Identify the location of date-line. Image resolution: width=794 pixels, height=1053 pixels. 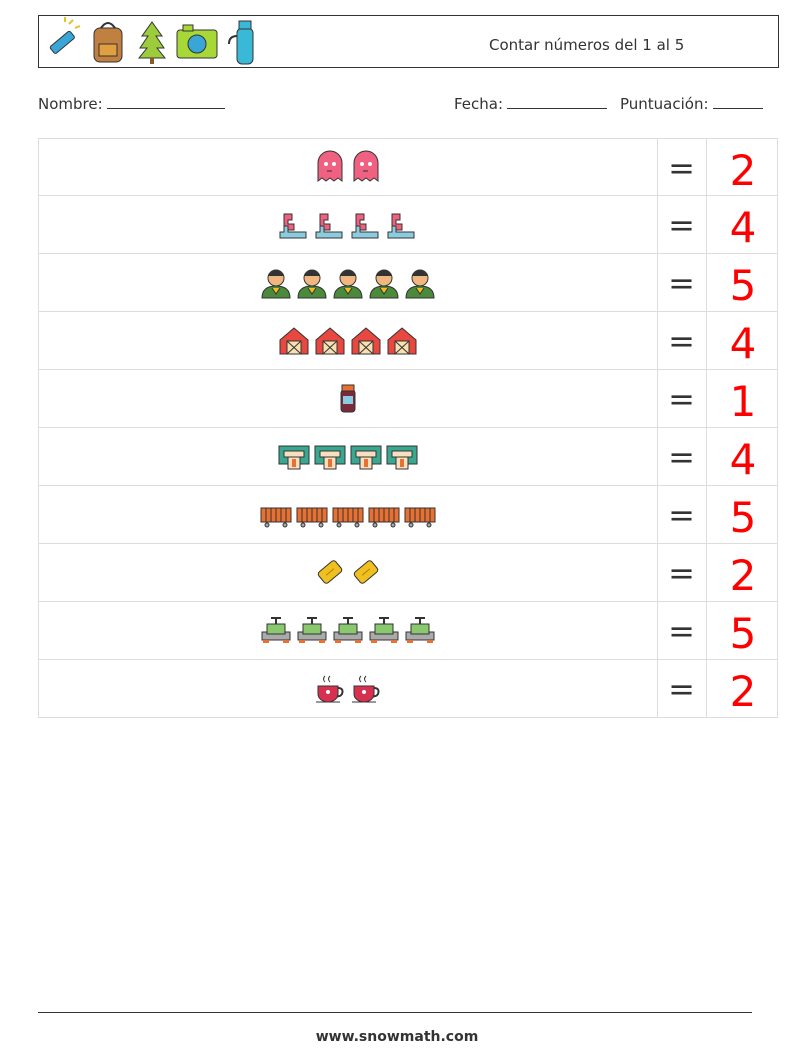
(557, 101).